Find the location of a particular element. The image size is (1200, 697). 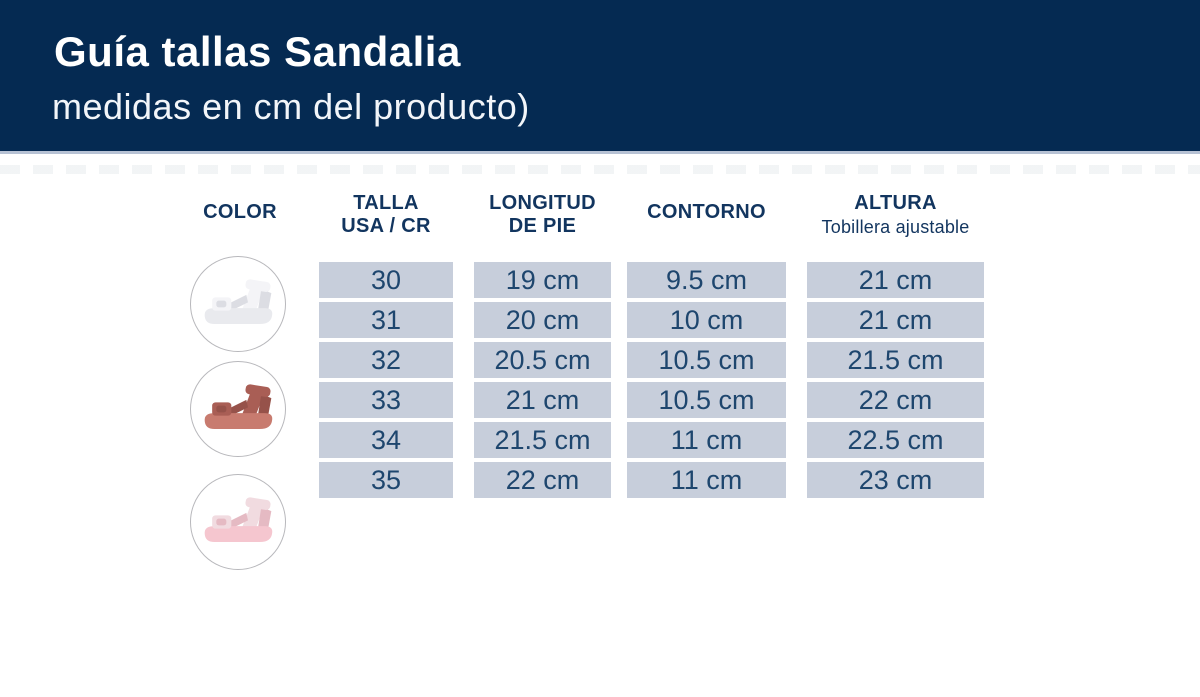

column-header-label: ALTURA is located at coordinates (895, 203).